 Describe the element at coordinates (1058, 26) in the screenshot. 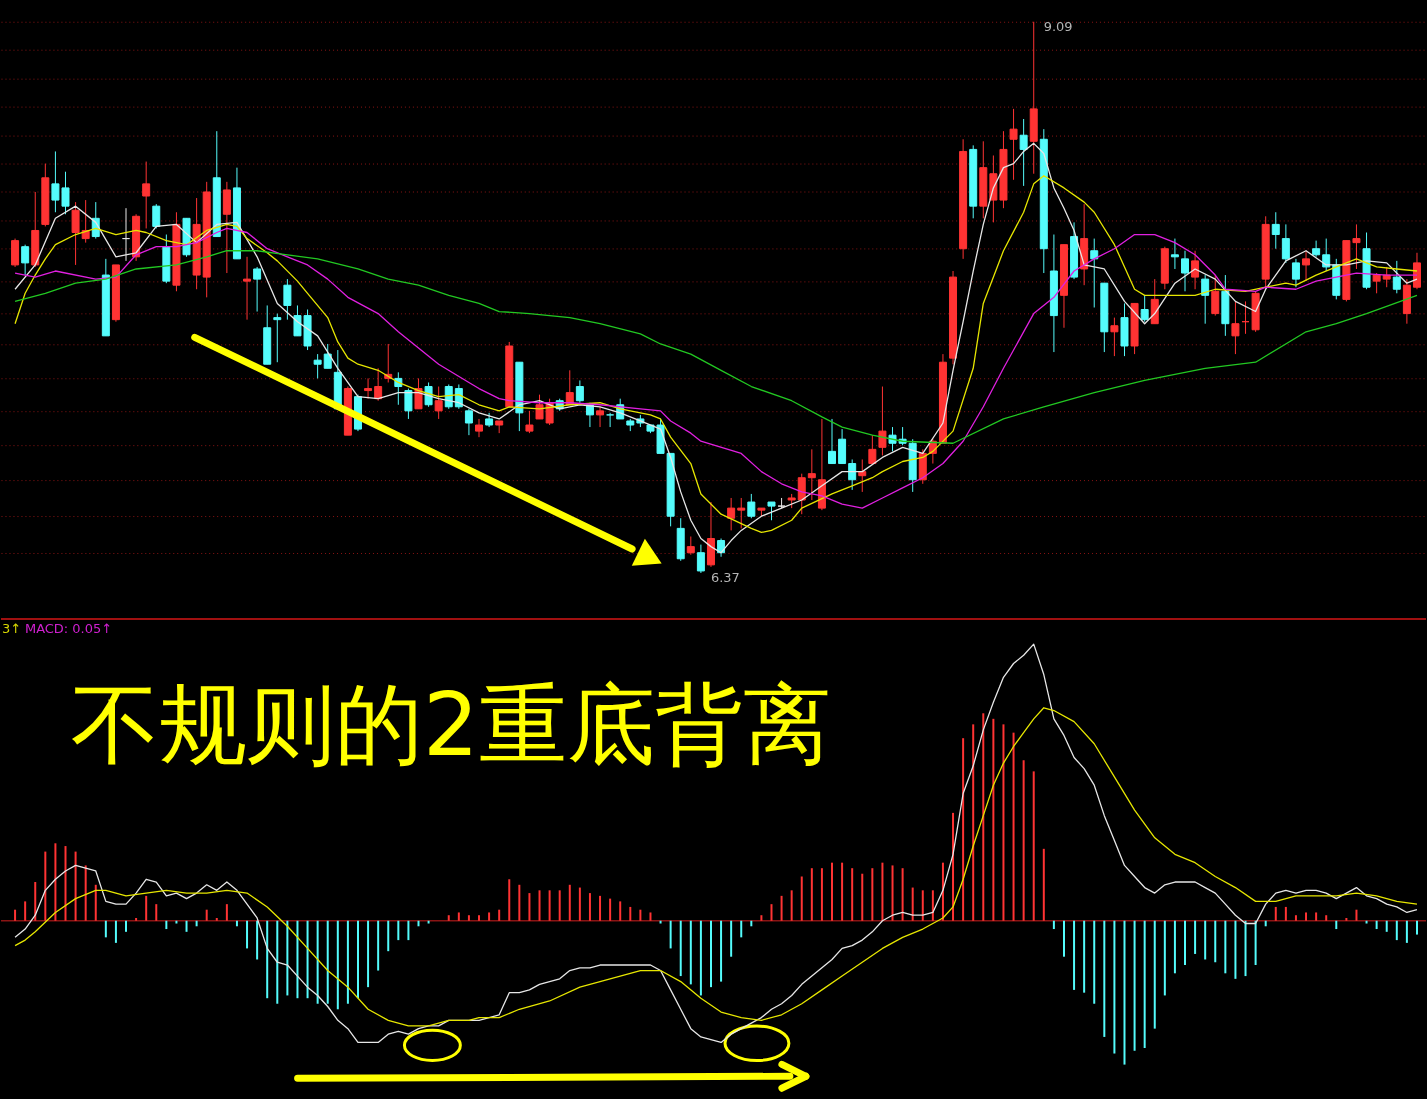

I see `annotation: 9.09` at that location.